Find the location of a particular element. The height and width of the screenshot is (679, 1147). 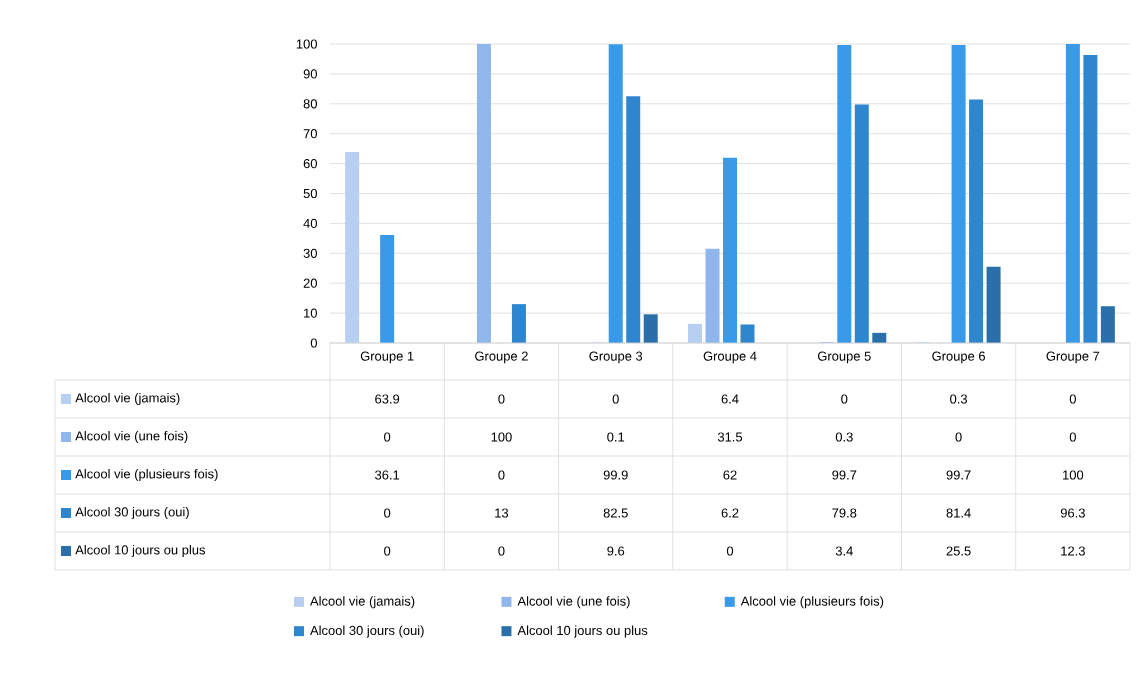

text: Alcool vie (jamais) is located at coordinates (362, 602).